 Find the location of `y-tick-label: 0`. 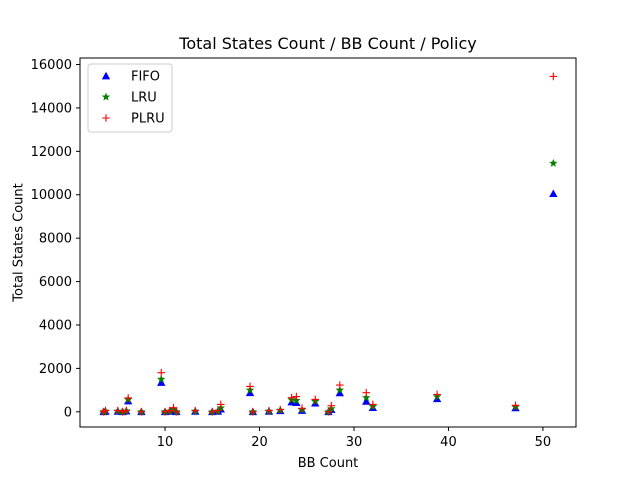

y-tick-label: 0 is located at coordinates (68, 412).